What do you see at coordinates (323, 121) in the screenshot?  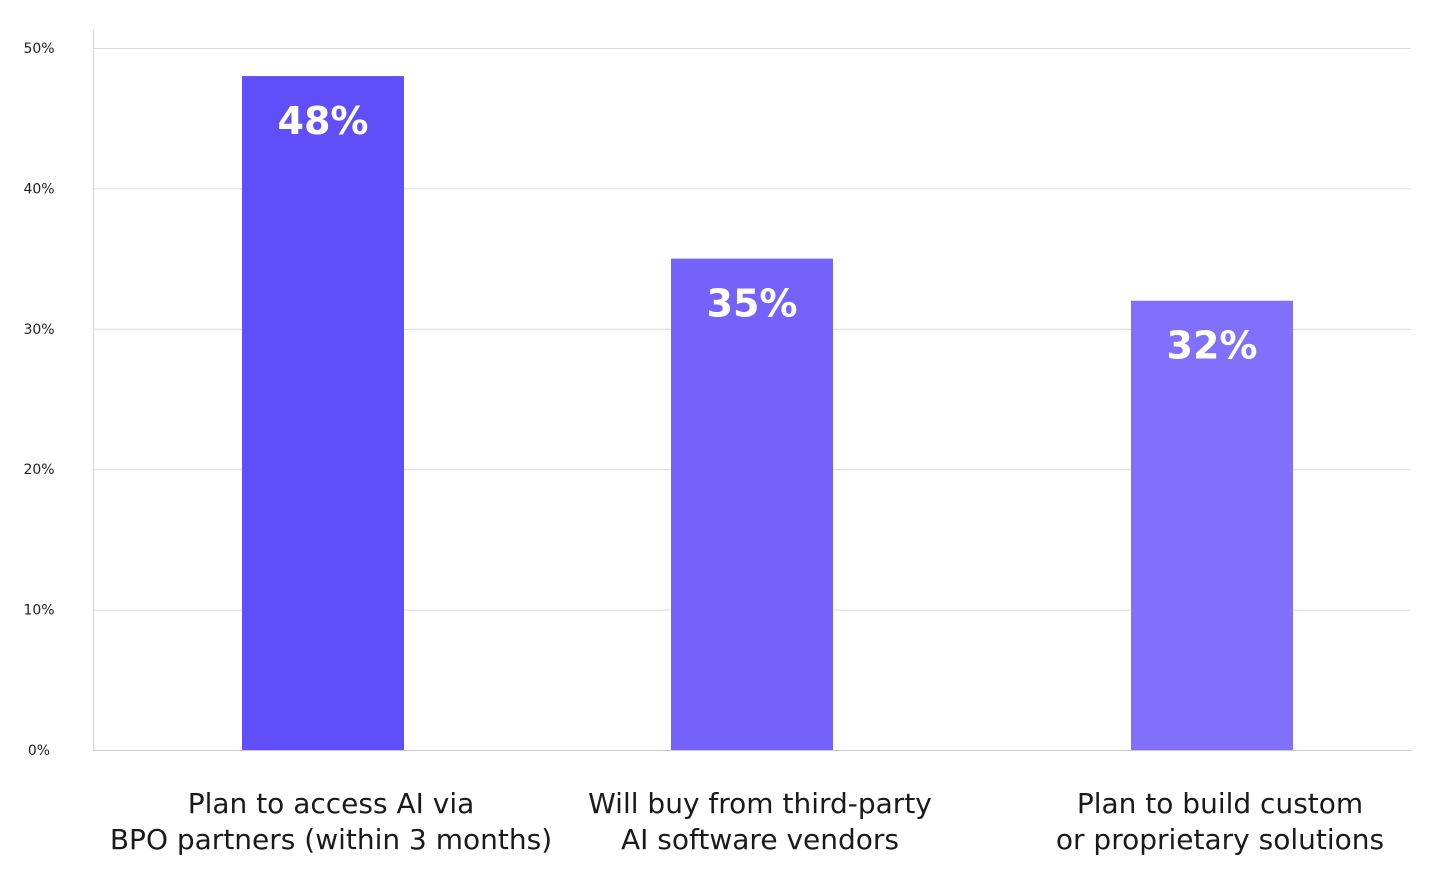 I see `data-label: 48%` at bounding box center [323, 121].